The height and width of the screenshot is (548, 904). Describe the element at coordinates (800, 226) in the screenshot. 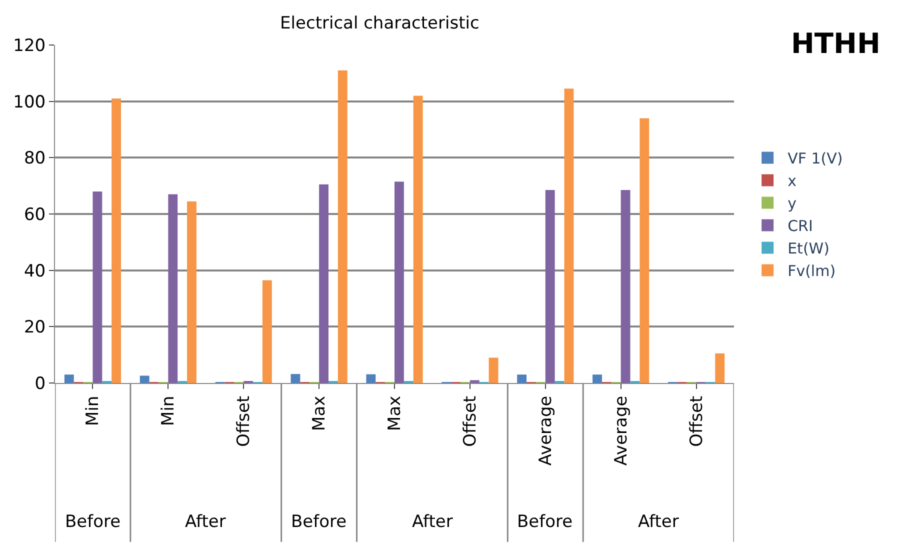

I see `legend-label: CRI` at that location.